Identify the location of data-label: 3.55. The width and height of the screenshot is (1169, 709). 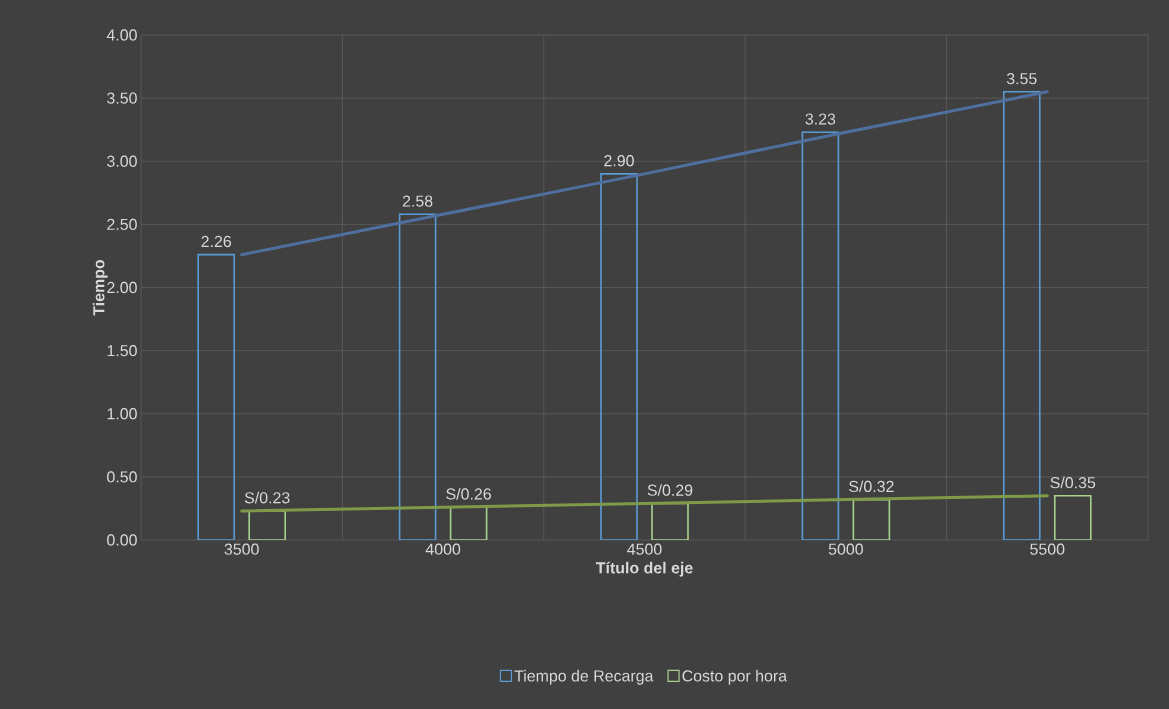
(1021, 79).